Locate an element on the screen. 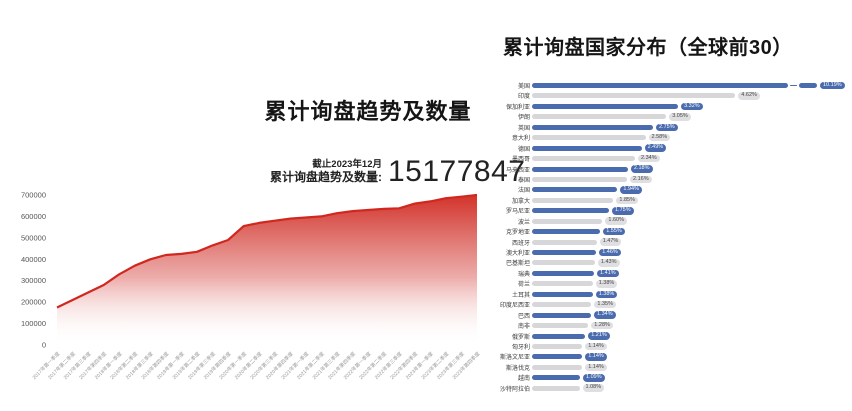 The image size is (852, 411). country-label: 南非 is located at coordinates (523, 327).